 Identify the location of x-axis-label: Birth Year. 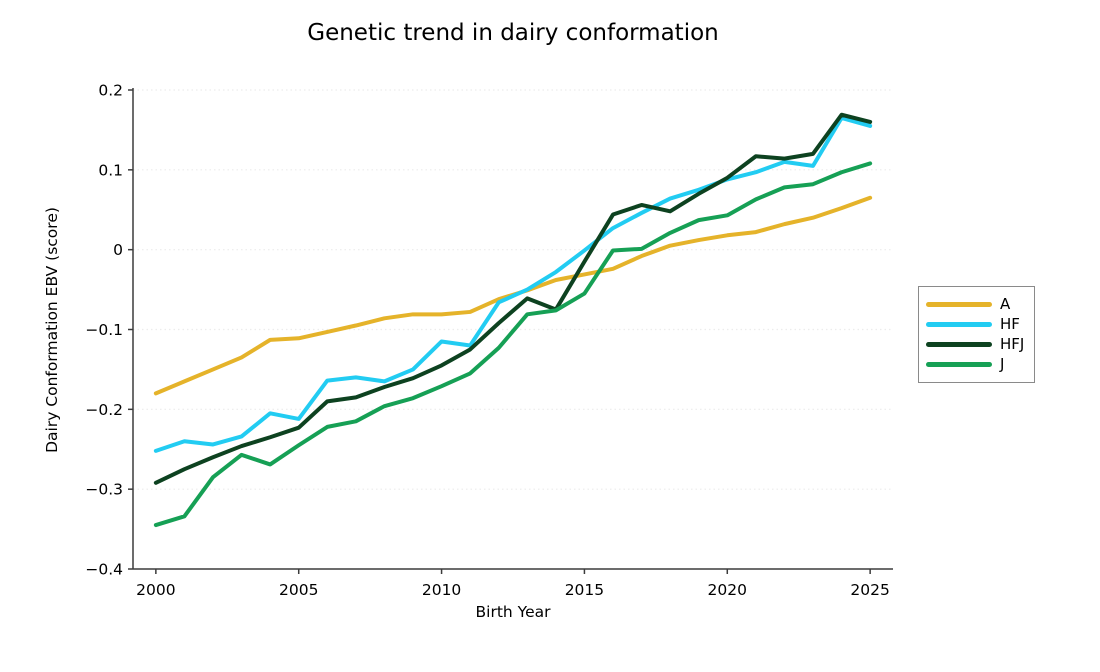
(513, 612).